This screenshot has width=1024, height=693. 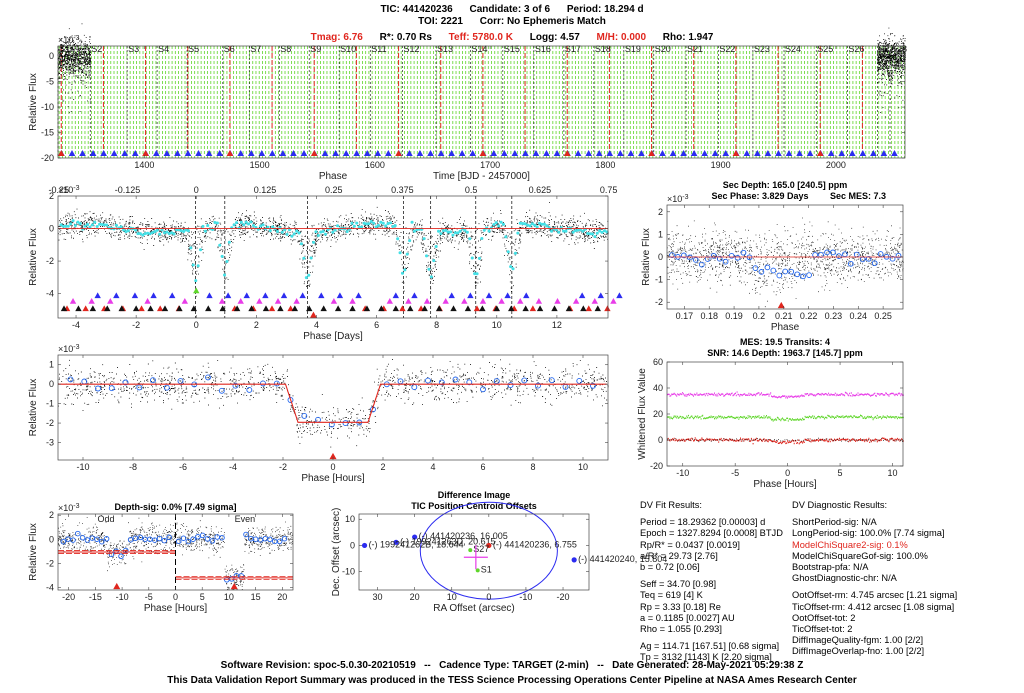 I want to click on phase-days-xtick-label: 4, so click(x=316, y=325).